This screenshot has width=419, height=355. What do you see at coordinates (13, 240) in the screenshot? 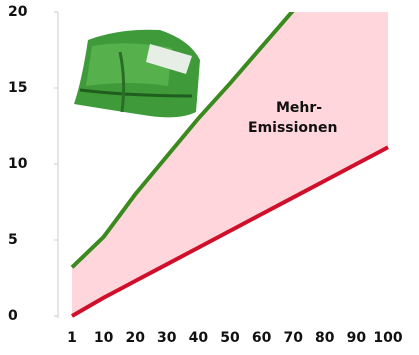
I see `y-tick-label: 5` at bounding box center [13, 240].